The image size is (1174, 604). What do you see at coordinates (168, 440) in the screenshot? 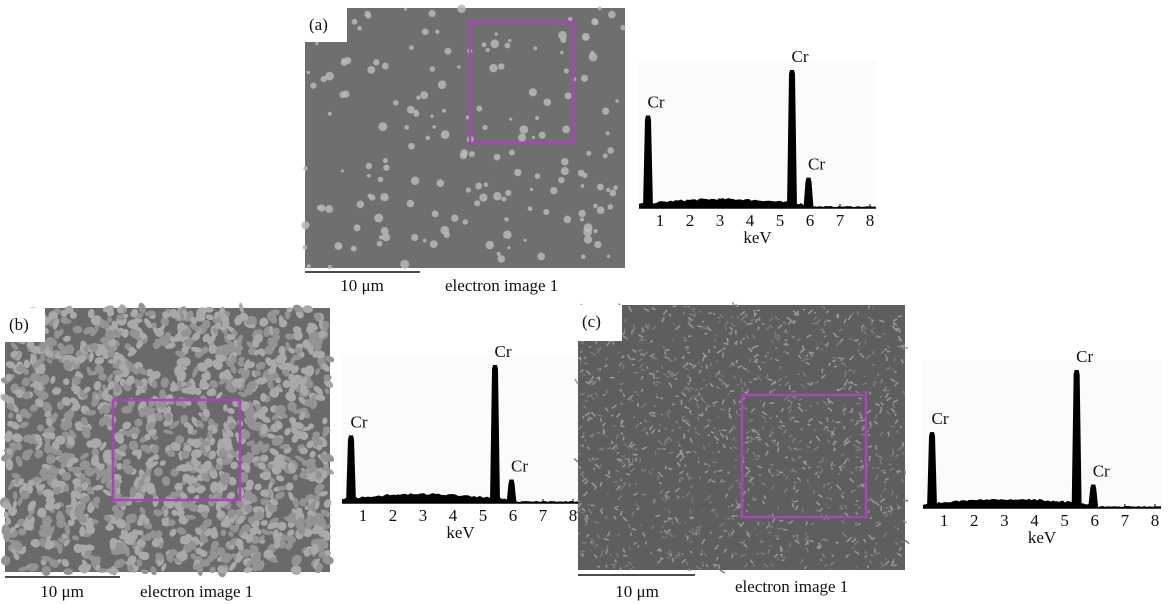
I see `sem-image` at bounding box center [168, 440].